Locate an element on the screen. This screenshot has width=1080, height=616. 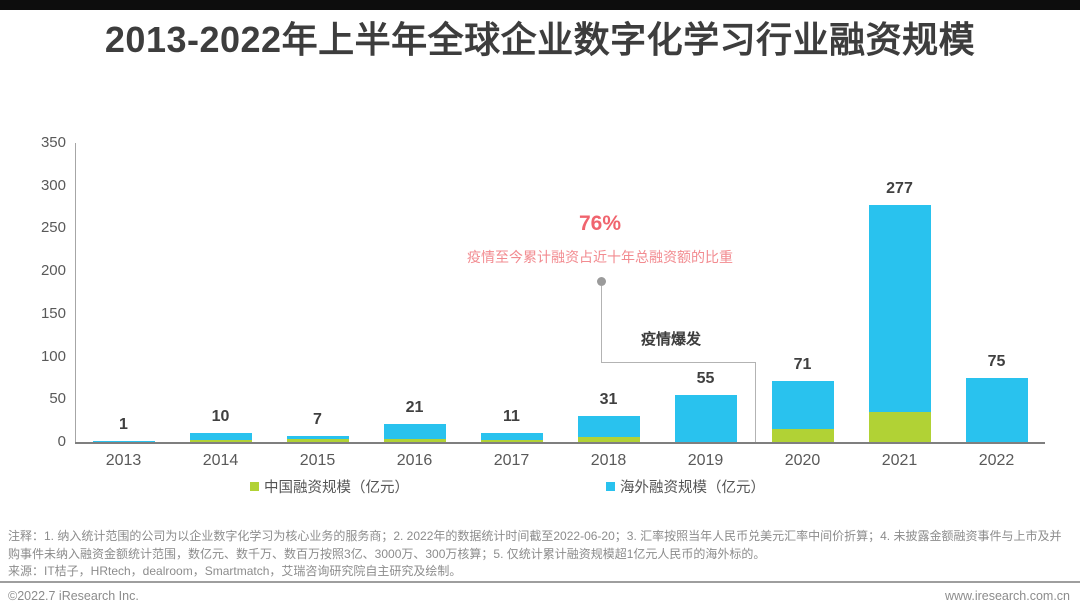
x-axis-line is located at coordinates (560, 443).